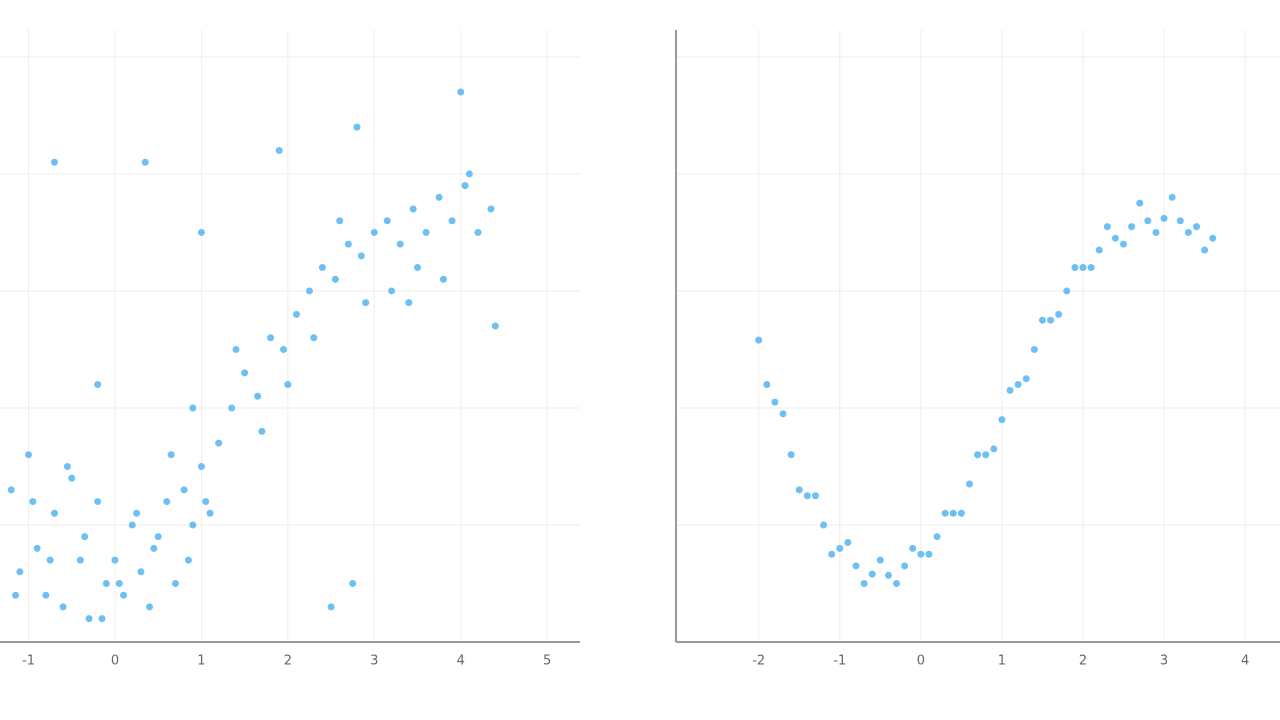 This screenshot has width=1280, height=720. What do you see at coordinates (547, 661) in the screenshot?
I see `x-tick-label: 5` at bounding box center [547, 661].